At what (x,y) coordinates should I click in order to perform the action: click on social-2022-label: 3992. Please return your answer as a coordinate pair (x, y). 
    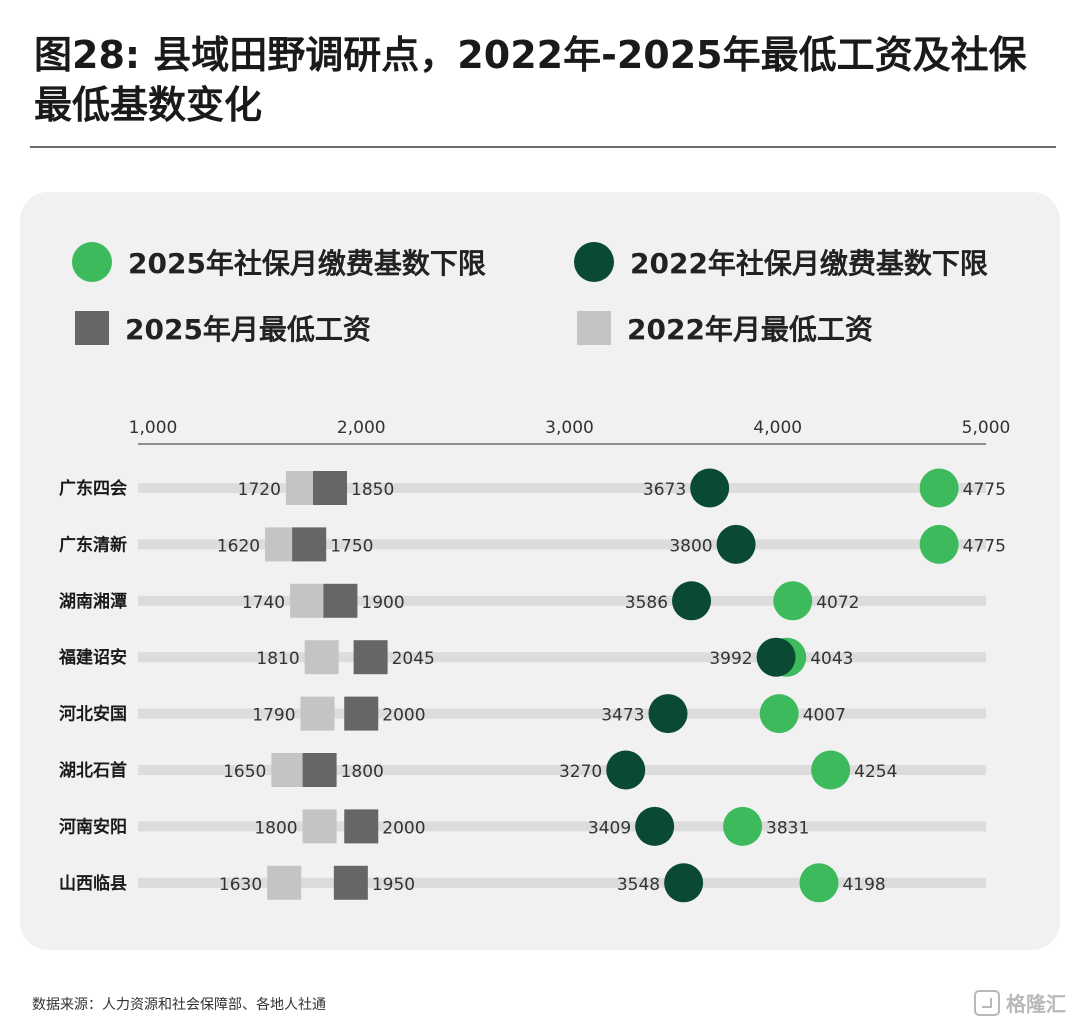
    Looking at the image, I should click on (730, 659).